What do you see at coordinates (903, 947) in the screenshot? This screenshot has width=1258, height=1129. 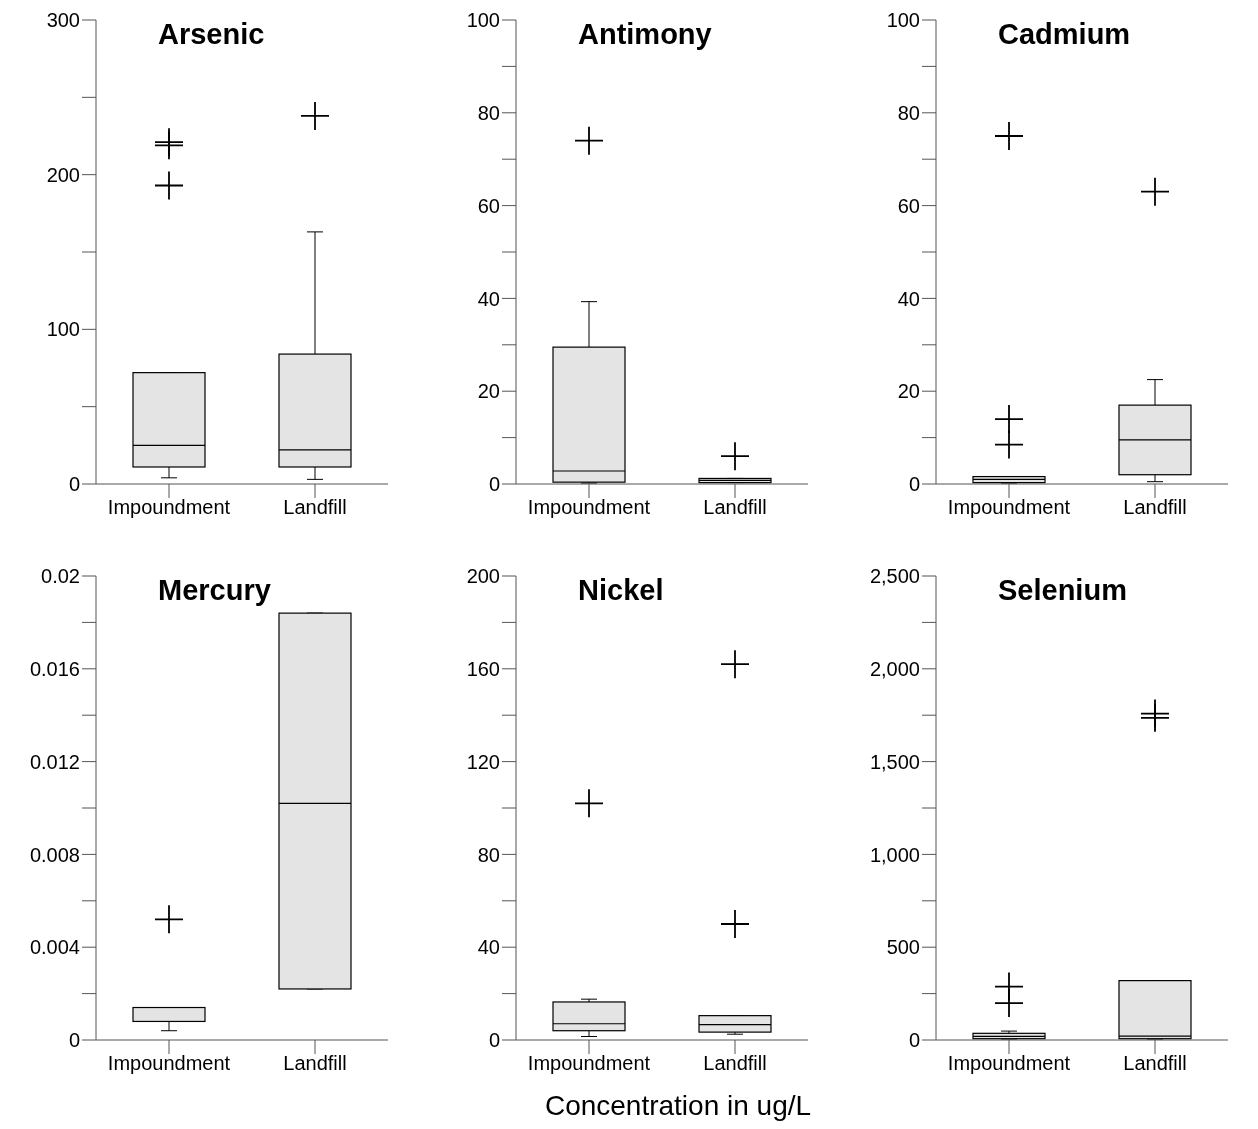 I see `y-tick-label: 500` at bounding box center [903, 947].